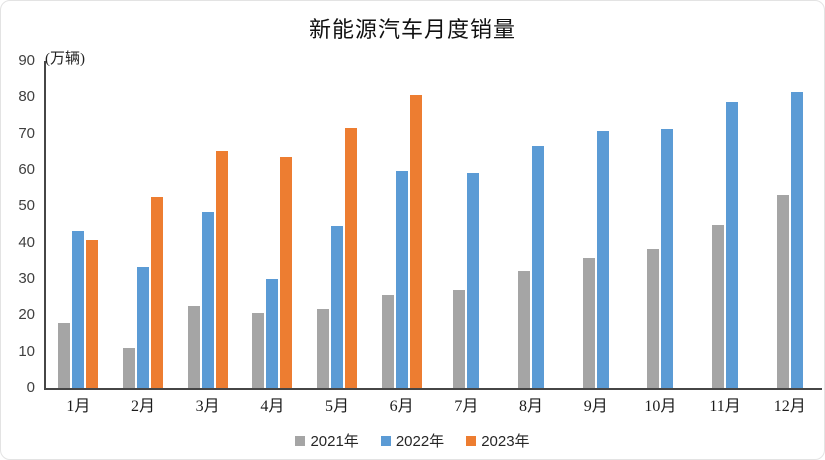  I want to click on bar-2022年-3月, so click(207, 300).